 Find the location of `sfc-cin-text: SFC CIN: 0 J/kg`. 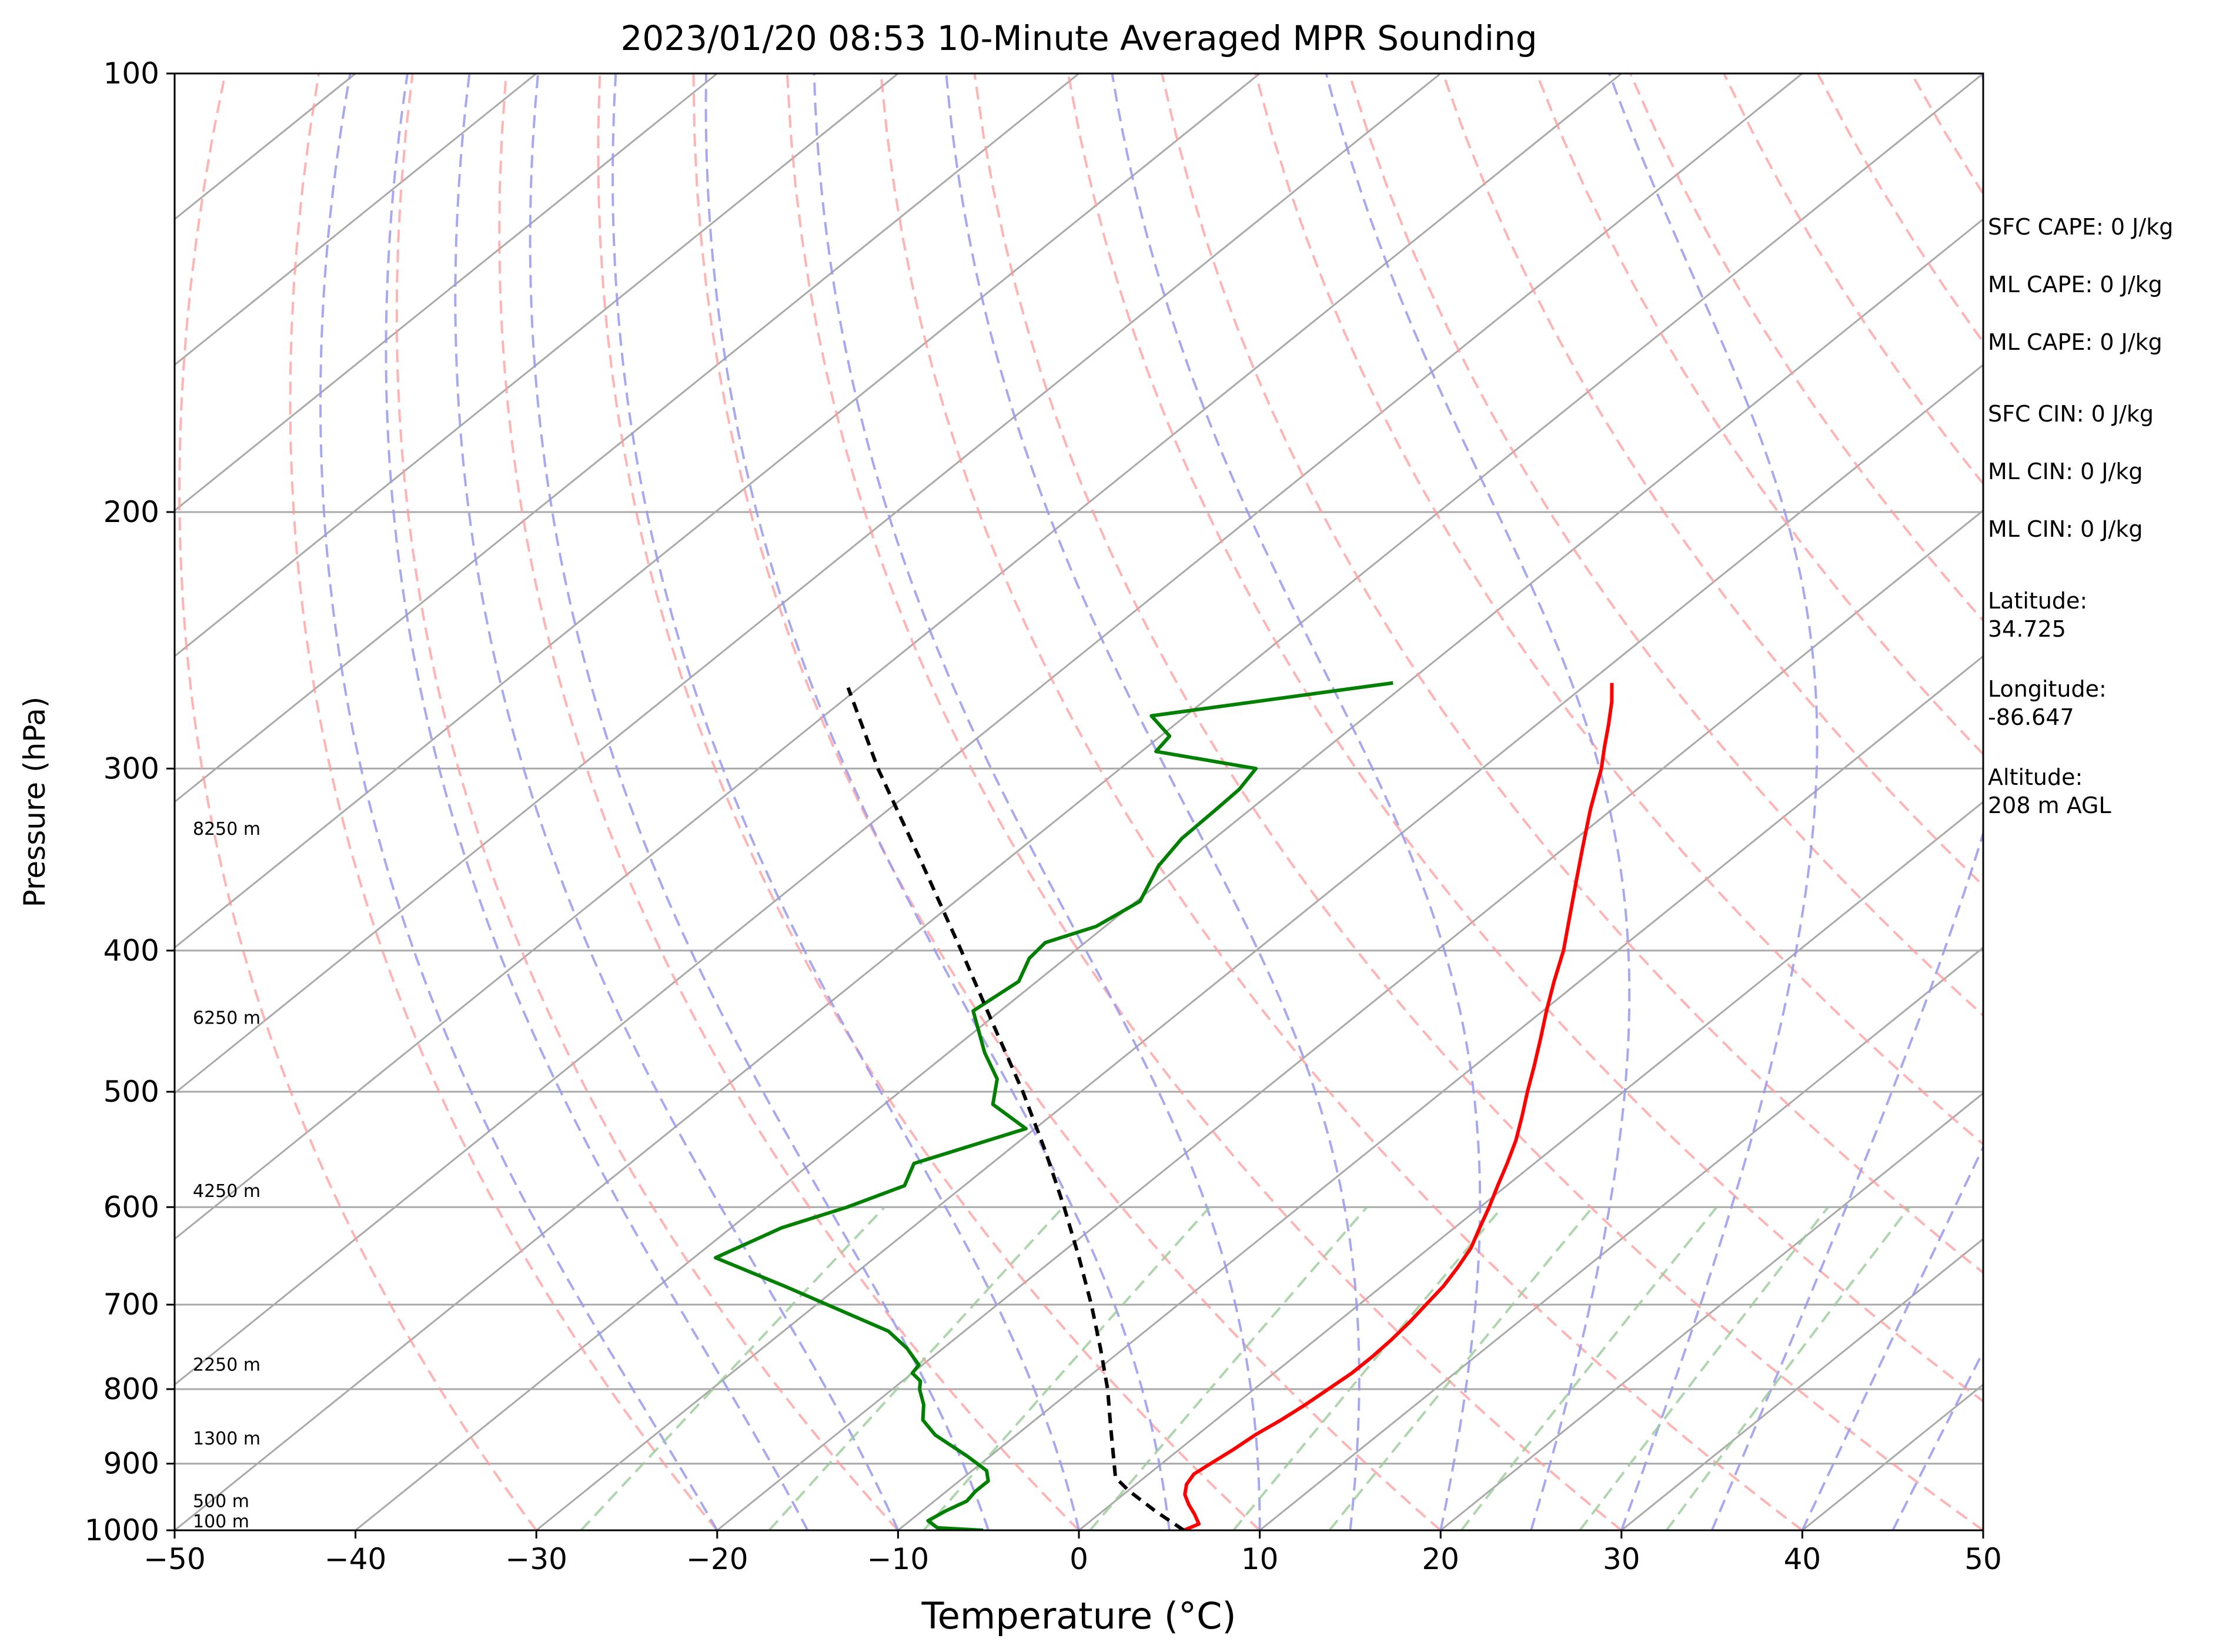

sfc-cin-text: SFC CIN: 0 J/kg is located at coordinates (2071, 414).